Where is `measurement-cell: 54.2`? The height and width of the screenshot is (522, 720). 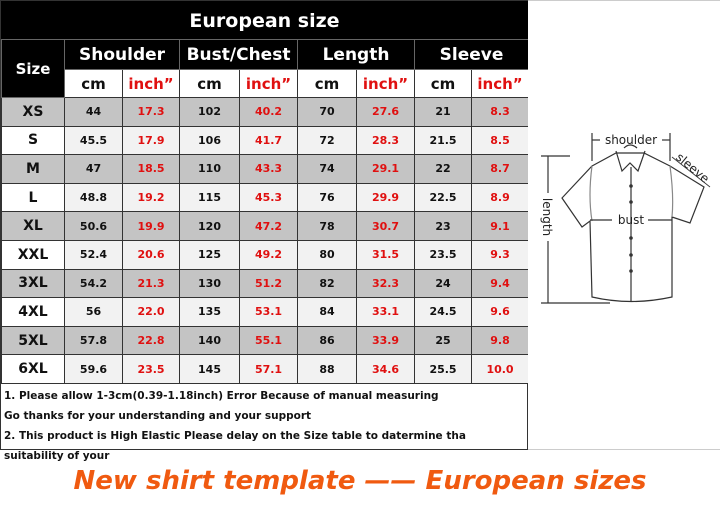
measurement-cell: 54.2 is located at coordinates (93, 283).